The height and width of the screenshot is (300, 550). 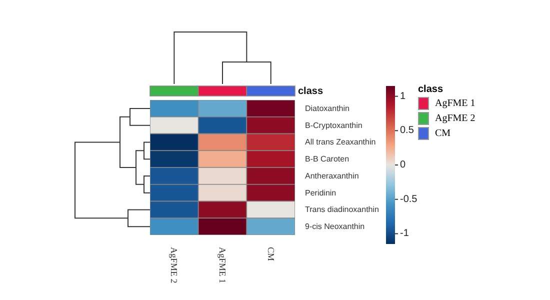 What do you see at coordinates (443, 133) in the screenshot?
I see `legend-label: CM` at bounding box center [443, 133].